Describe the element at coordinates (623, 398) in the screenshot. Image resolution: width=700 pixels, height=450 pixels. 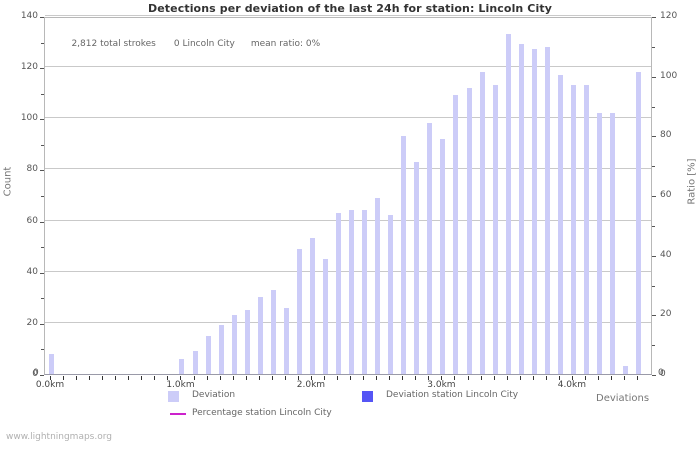
I see `x-axis-label: Deviations` at that location.